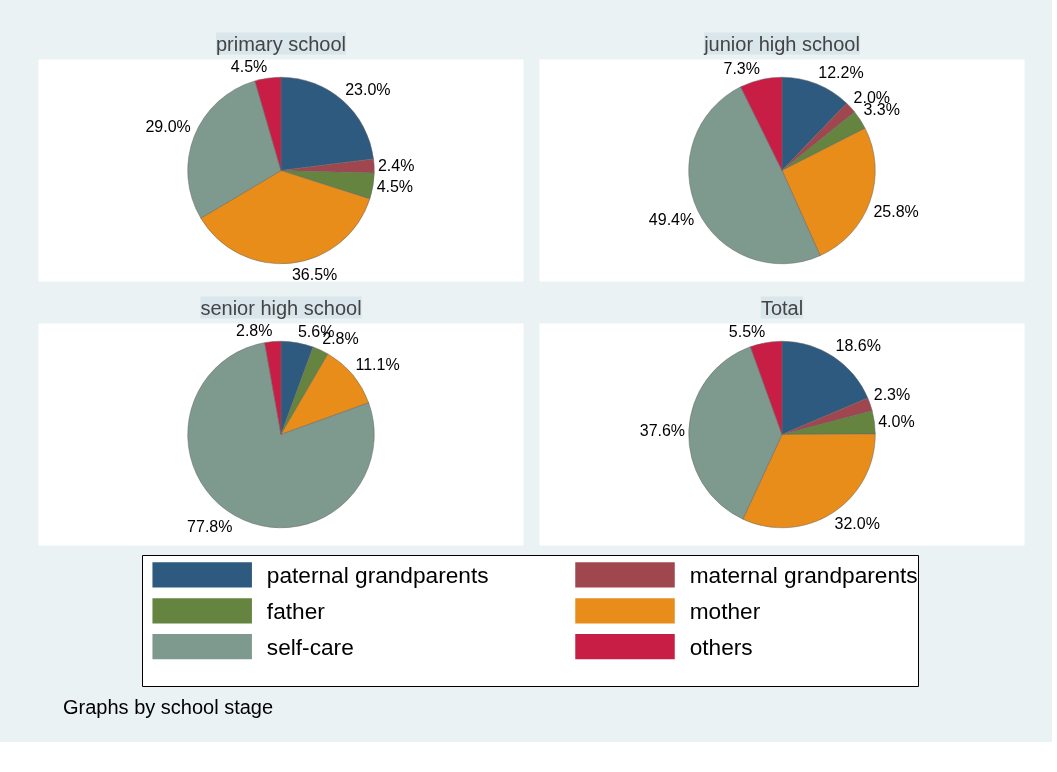  I want to click on text: Graphs by school stage, so click(168, 707).